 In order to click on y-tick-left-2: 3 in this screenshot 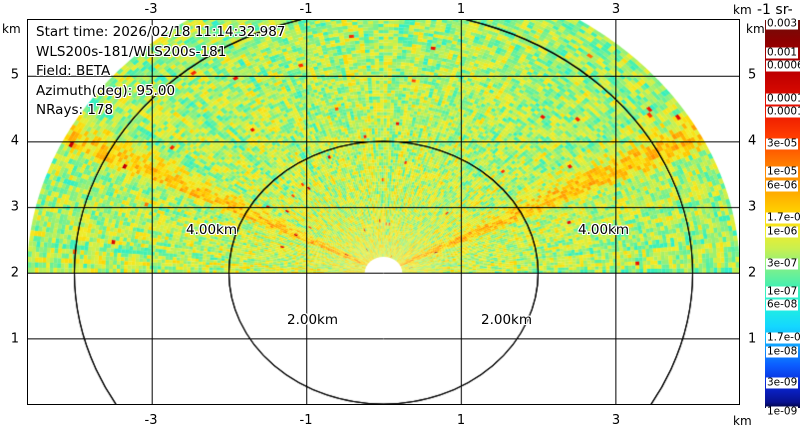, I will do `click(14, 207)`.